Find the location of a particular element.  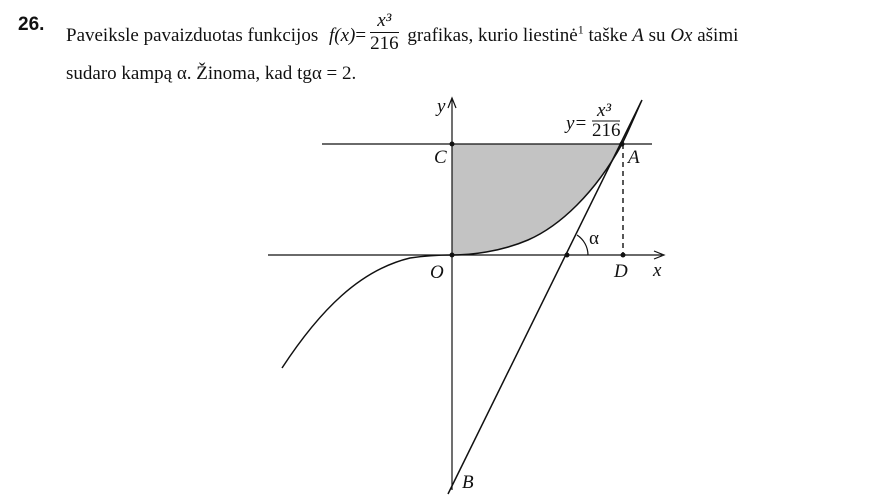

problem-number: 26. is located at coordinates (31, 24).